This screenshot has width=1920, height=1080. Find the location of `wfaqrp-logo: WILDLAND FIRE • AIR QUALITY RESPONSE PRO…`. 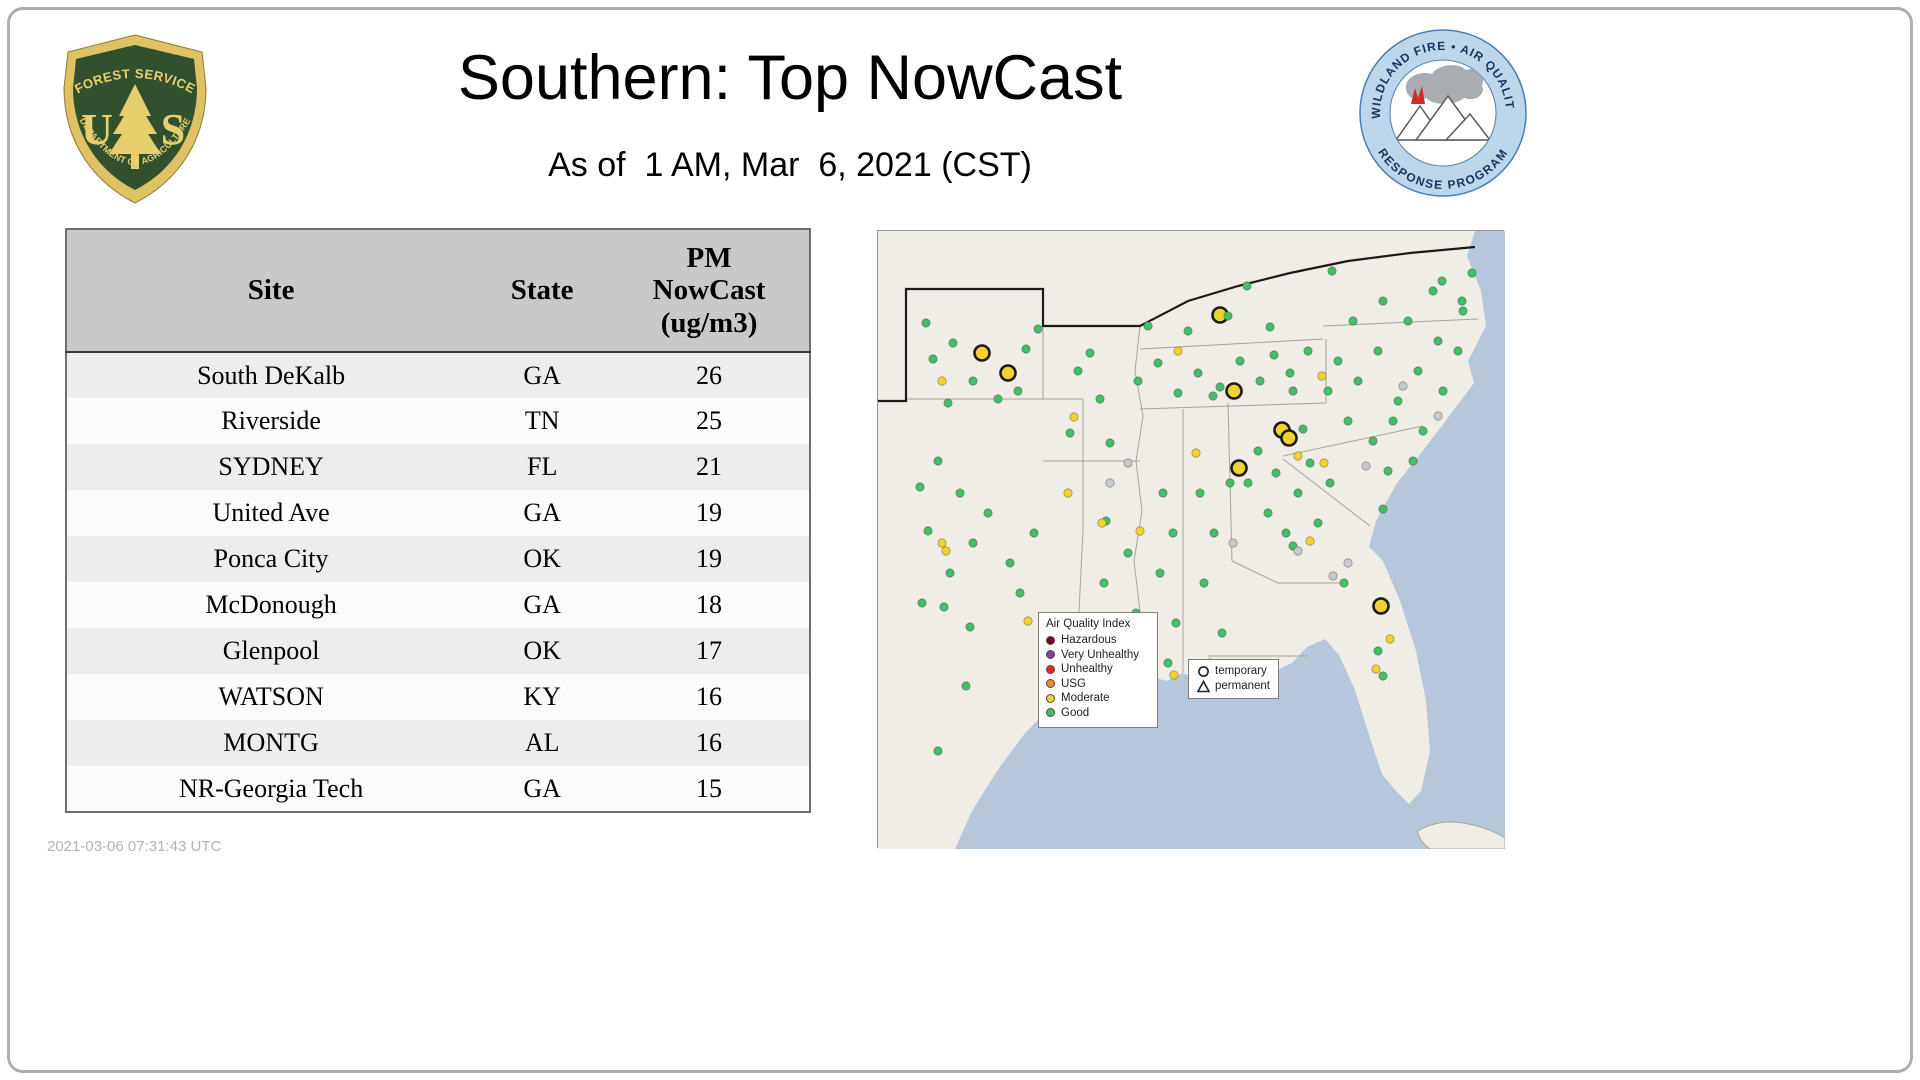

wfaqrp-logo: WILDLAND FIRE • AIR QUALITY RESPONSE PRO… is located at coordinates (1440, 110).